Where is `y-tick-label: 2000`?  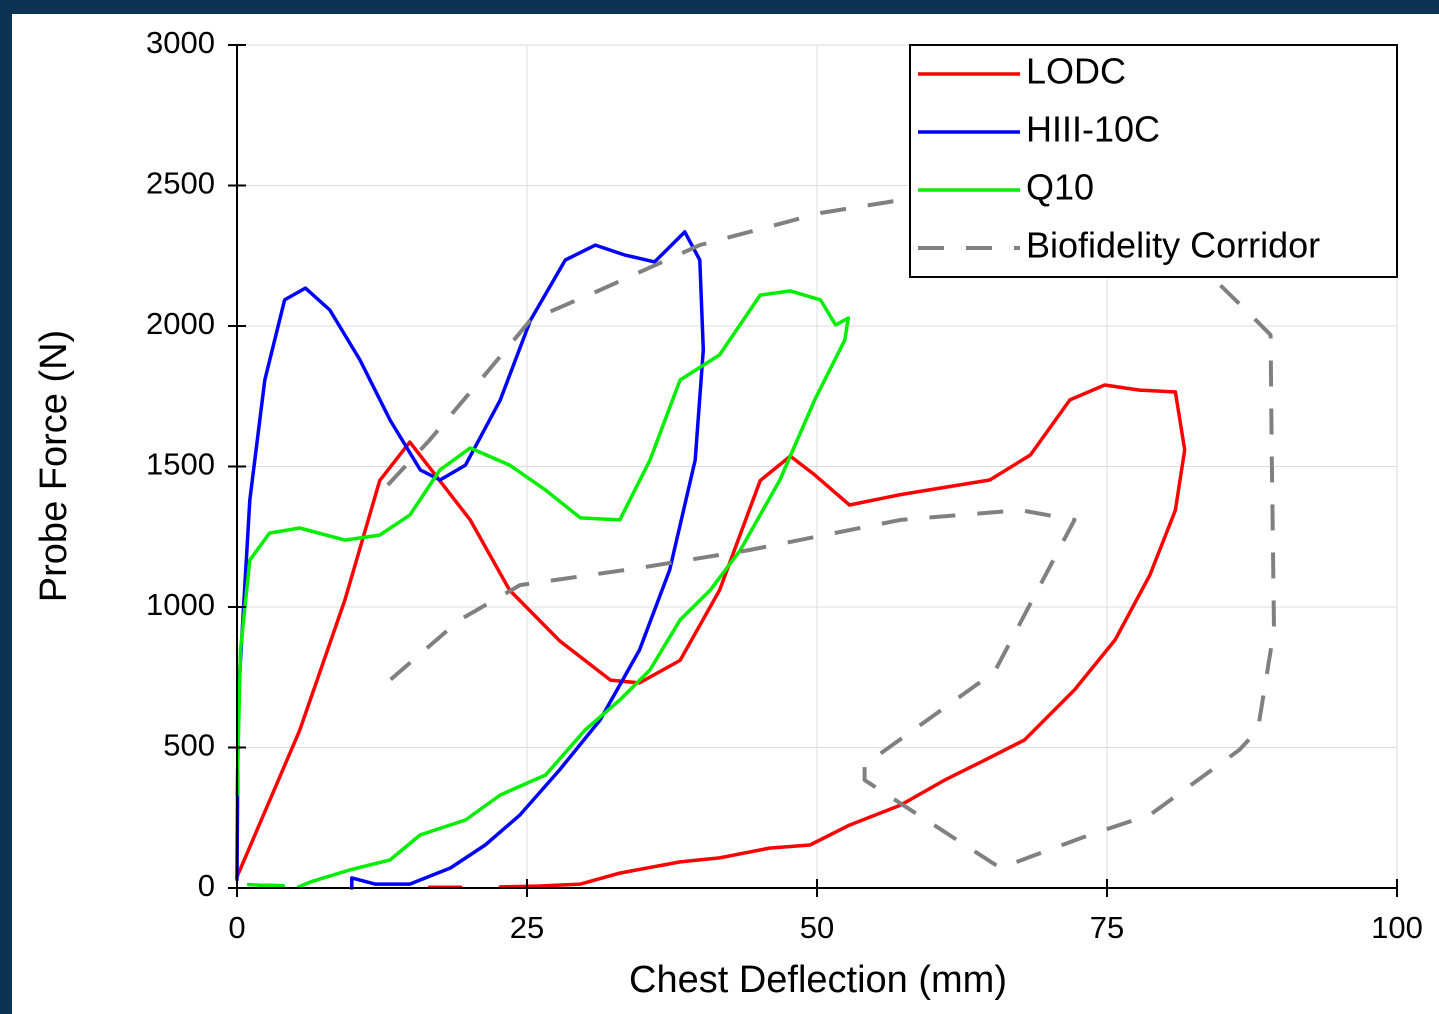
y-tick-label: 2000 is located at coordinates (180, 323).